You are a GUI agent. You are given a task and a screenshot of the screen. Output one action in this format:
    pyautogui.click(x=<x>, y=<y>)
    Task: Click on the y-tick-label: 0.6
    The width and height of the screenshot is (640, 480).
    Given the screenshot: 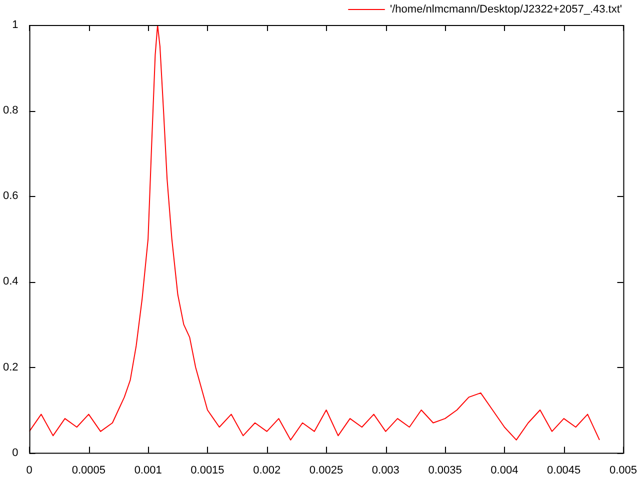 What is the action you would take?
    pyautogui.click(x=10, y=196)
    